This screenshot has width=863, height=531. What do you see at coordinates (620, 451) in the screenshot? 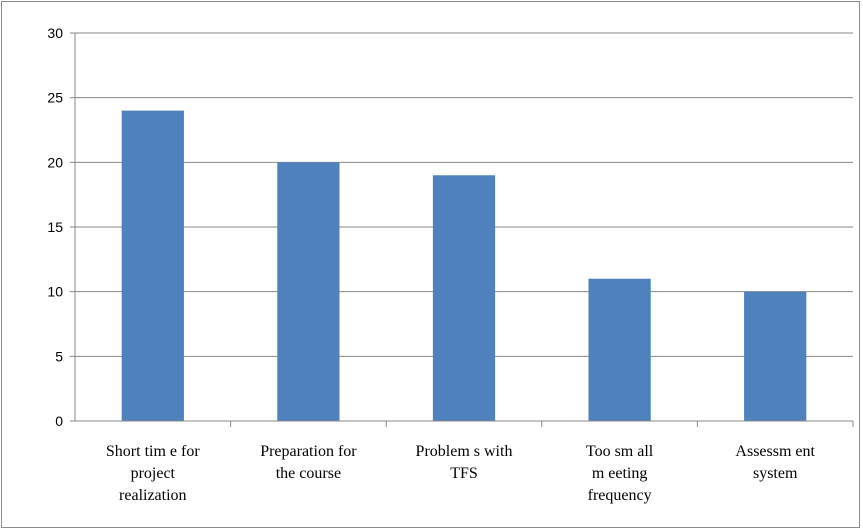
I see `category-label-line: Too sm all` at bounding box center [620, 451].